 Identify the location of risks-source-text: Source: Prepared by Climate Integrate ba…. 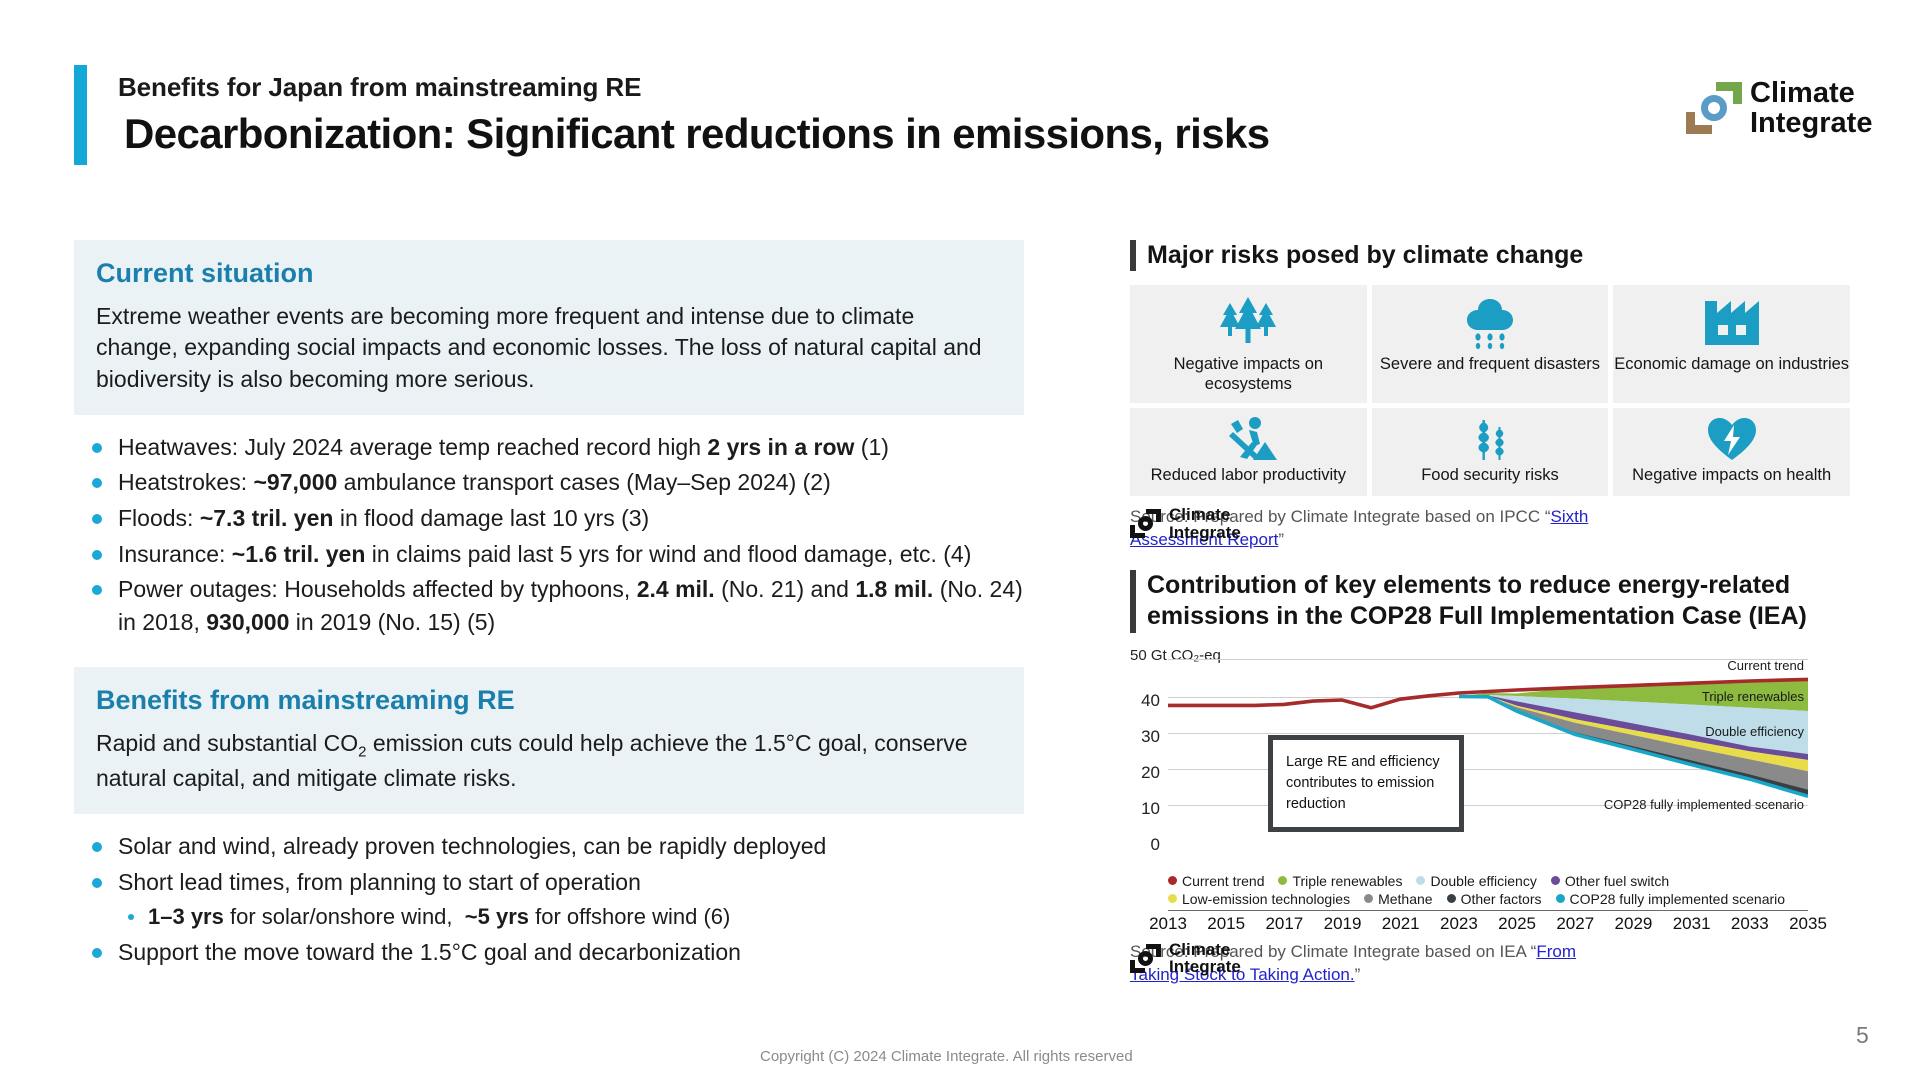
(1365, 529).